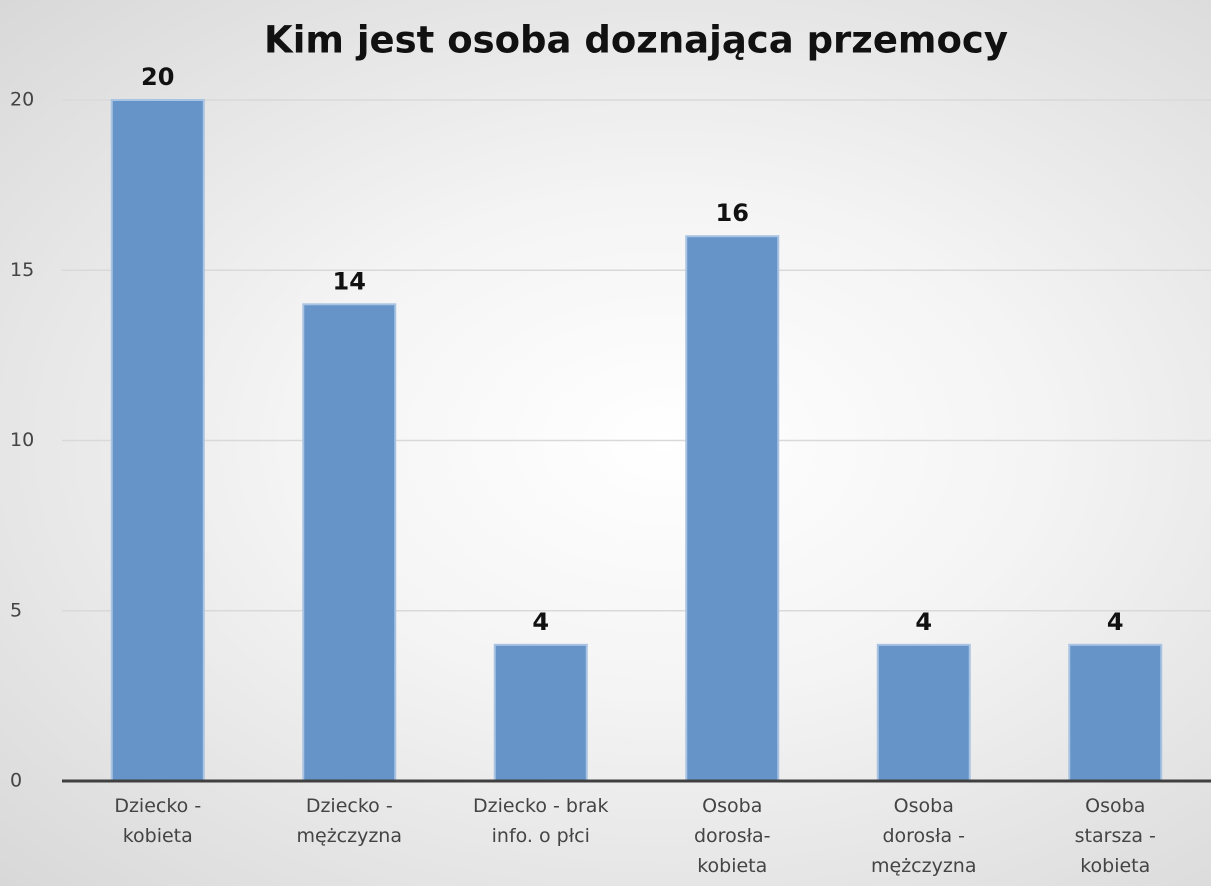 The height and width of the screenshot is (886, 1211). What do you see at coordinates (16, 781) in the screenshot?
I see `y-tick-label: 0` at bounding box center [16, 781].